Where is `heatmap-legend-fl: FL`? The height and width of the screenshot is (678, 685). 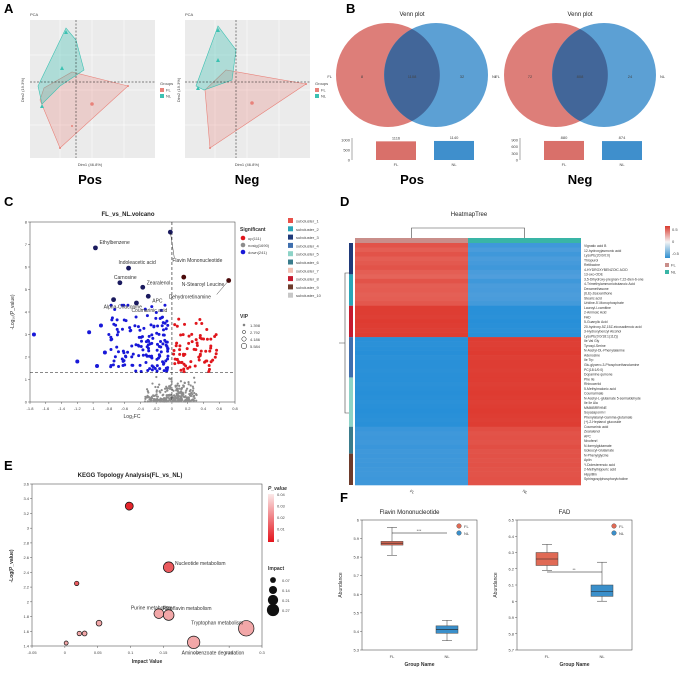
heatmap-legend-fl: FL is located at coordinates (673, 265).